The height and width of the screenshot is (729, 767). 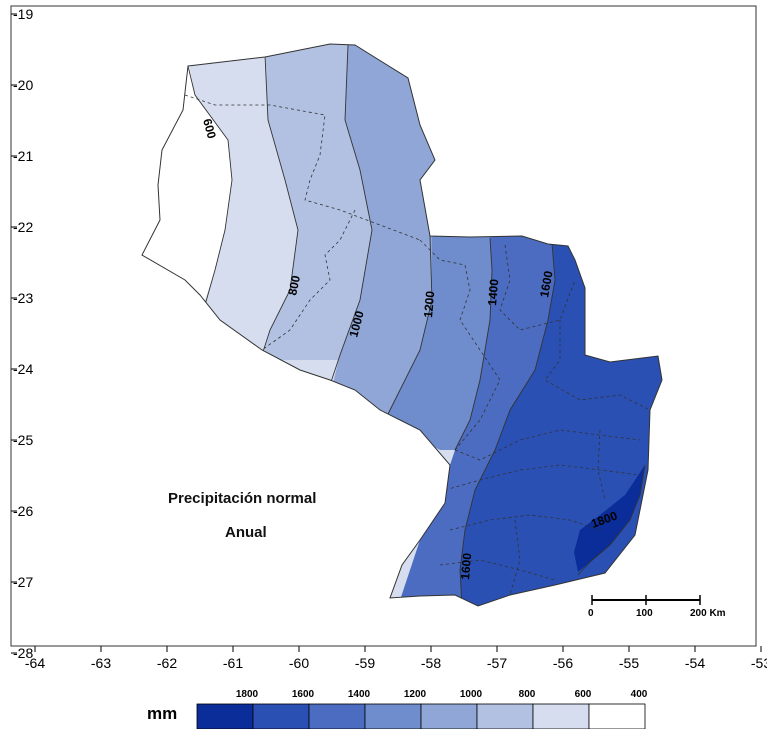 What do you see at coordinates (695, 663) in the screenshot?
I see `x-tick-label: -54` at bounding box center [695, 663].